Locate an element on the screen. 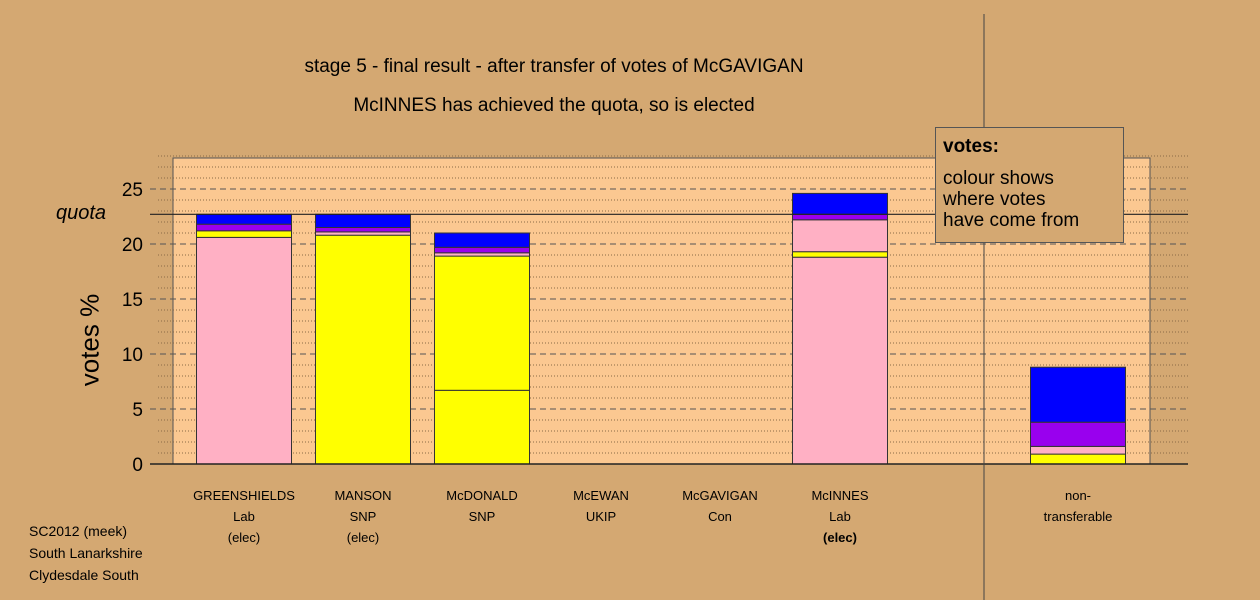 This screenshot has height=600, width=1260. candidate-name: MANSON is located at coordinates (363, 495).